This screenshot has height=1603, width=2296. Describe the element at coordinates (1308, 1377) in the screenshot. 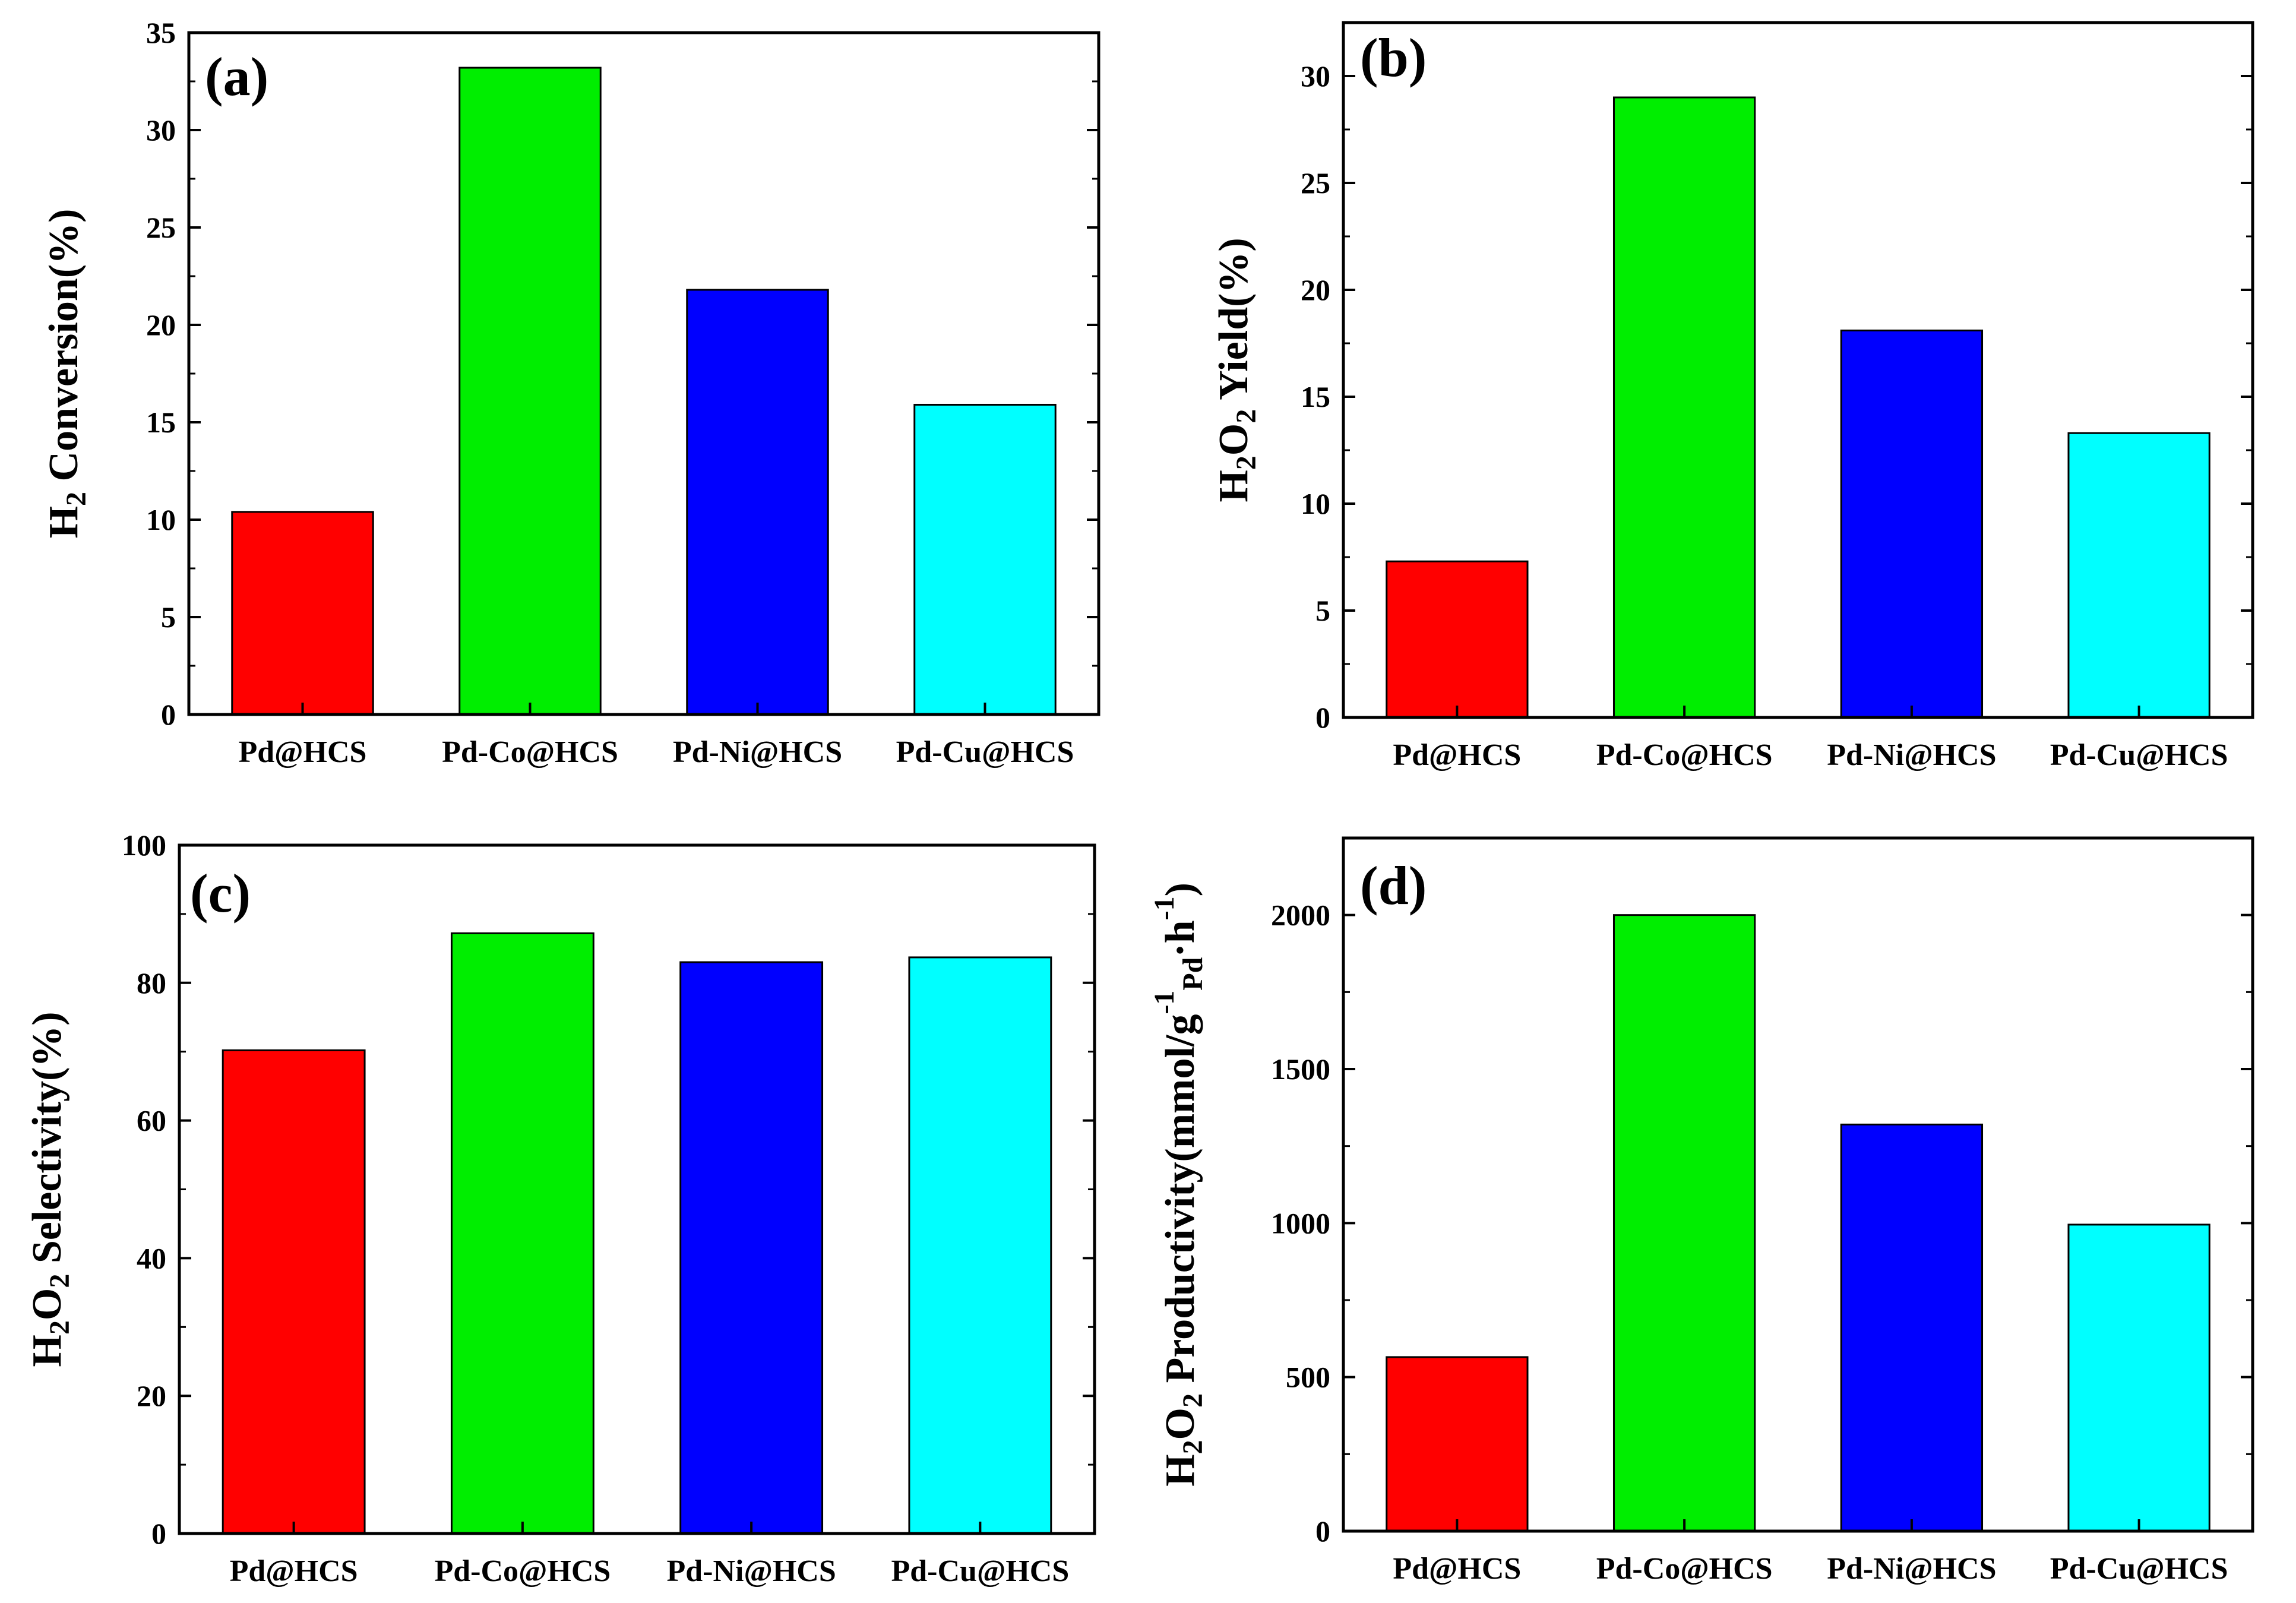

I see `panel-d-ytick-label: 500` at that location.